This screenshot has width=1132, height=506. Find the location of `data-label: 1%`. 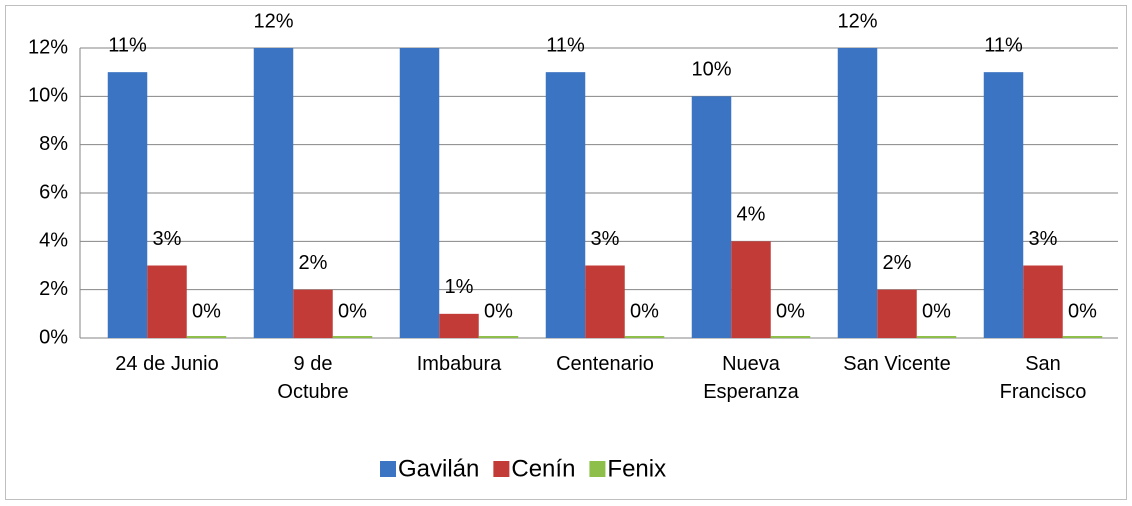

data-label: 1% is located at coordinates (459, 287).